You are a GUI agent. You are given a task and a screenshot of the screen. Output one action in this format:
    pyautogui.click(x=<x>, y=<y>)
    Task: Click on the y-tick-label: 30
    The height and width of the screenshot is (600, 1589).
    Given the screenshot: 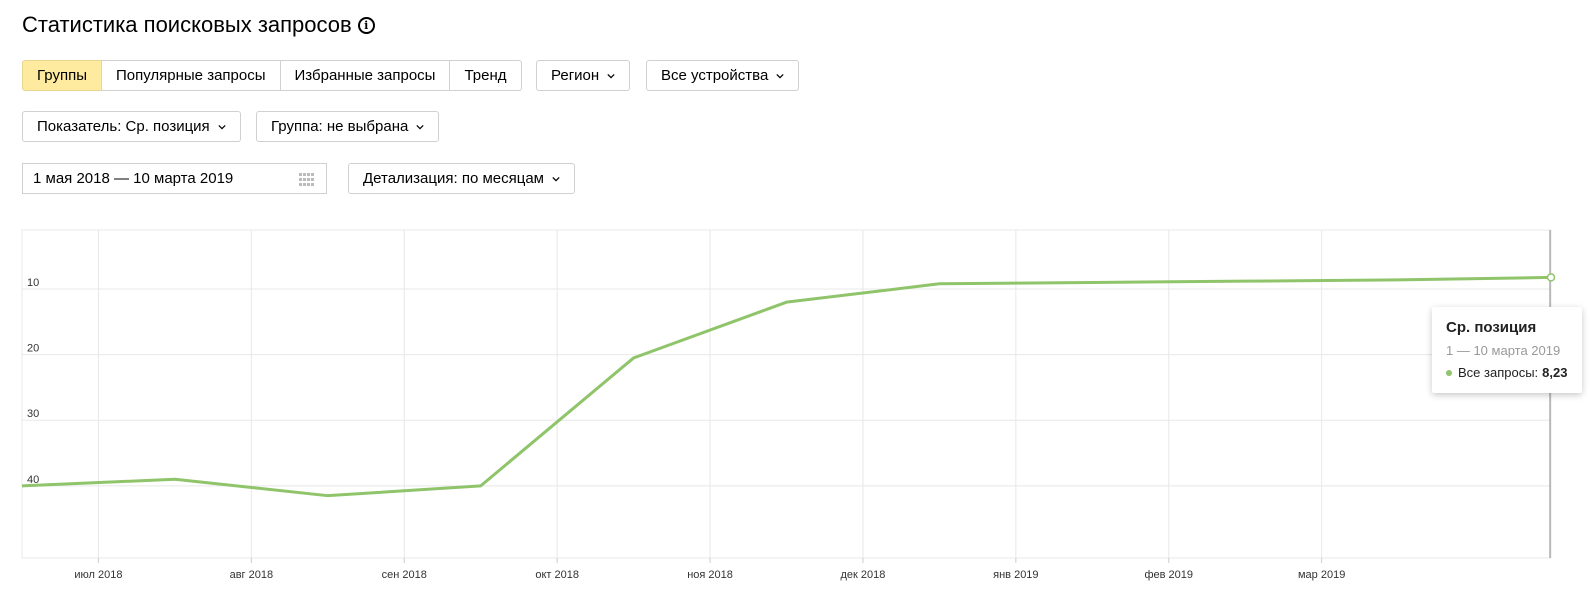 What is the action you would take?
    pyautogui.click(x=33, y=414)
    